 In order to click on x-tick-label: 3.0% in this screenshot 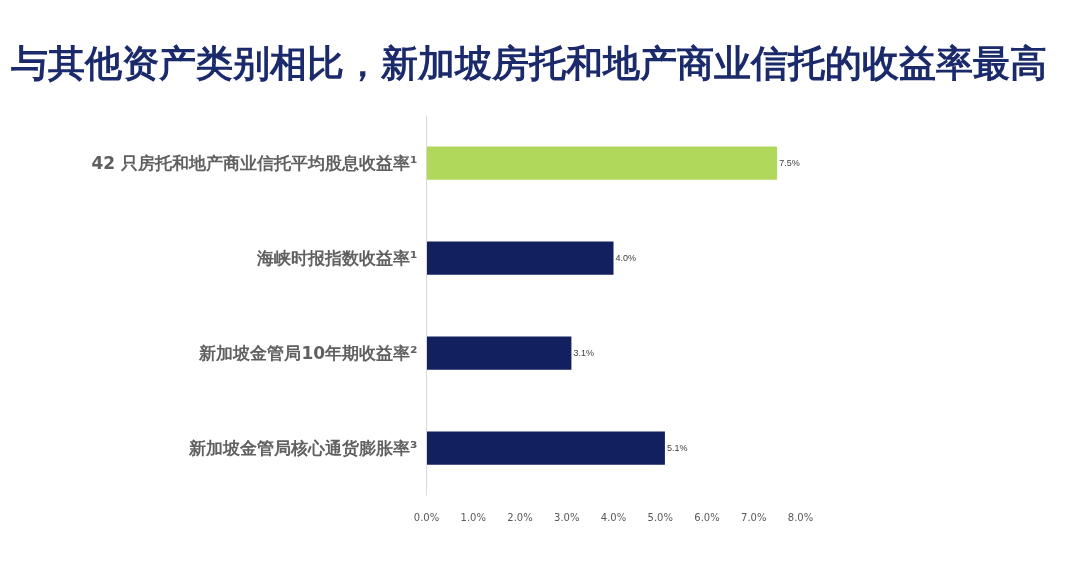, I will do `click(567, 517)`.